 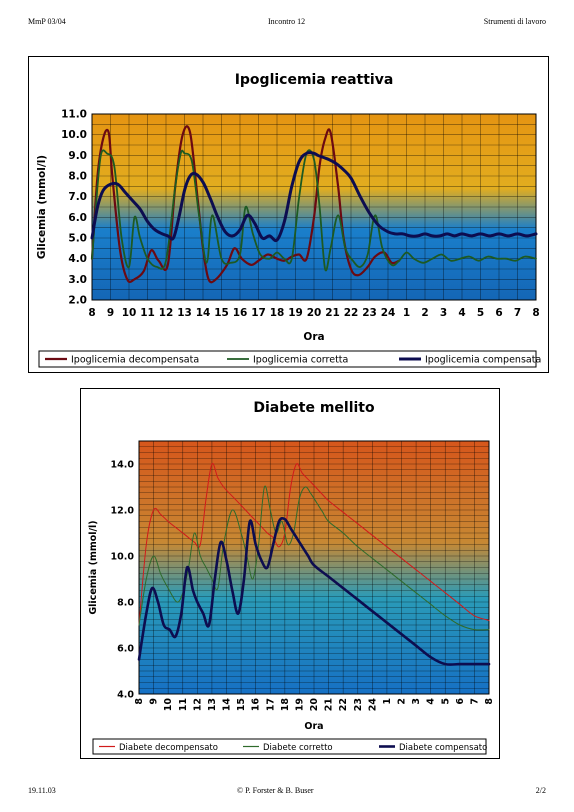 I want to click on chart-title: Diabete mellito, so click(x=314, y=408).